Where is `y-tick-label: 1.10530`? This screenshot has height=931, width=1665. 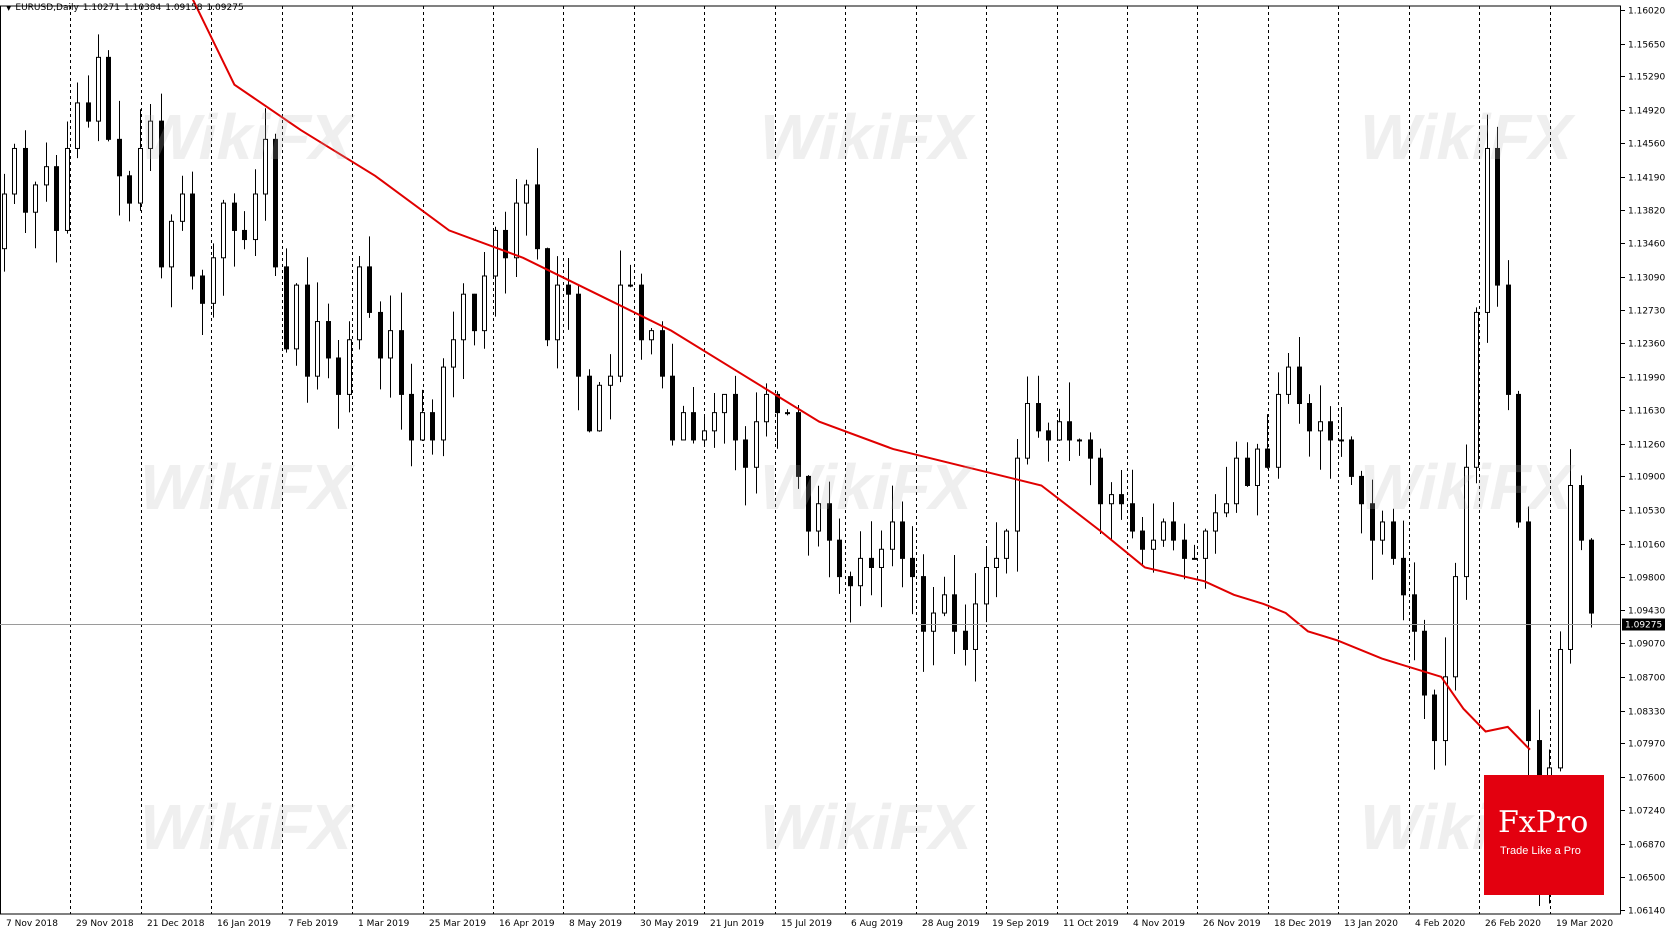
y-tick-label: 1.10530 is located at coordinates (1646, 512).